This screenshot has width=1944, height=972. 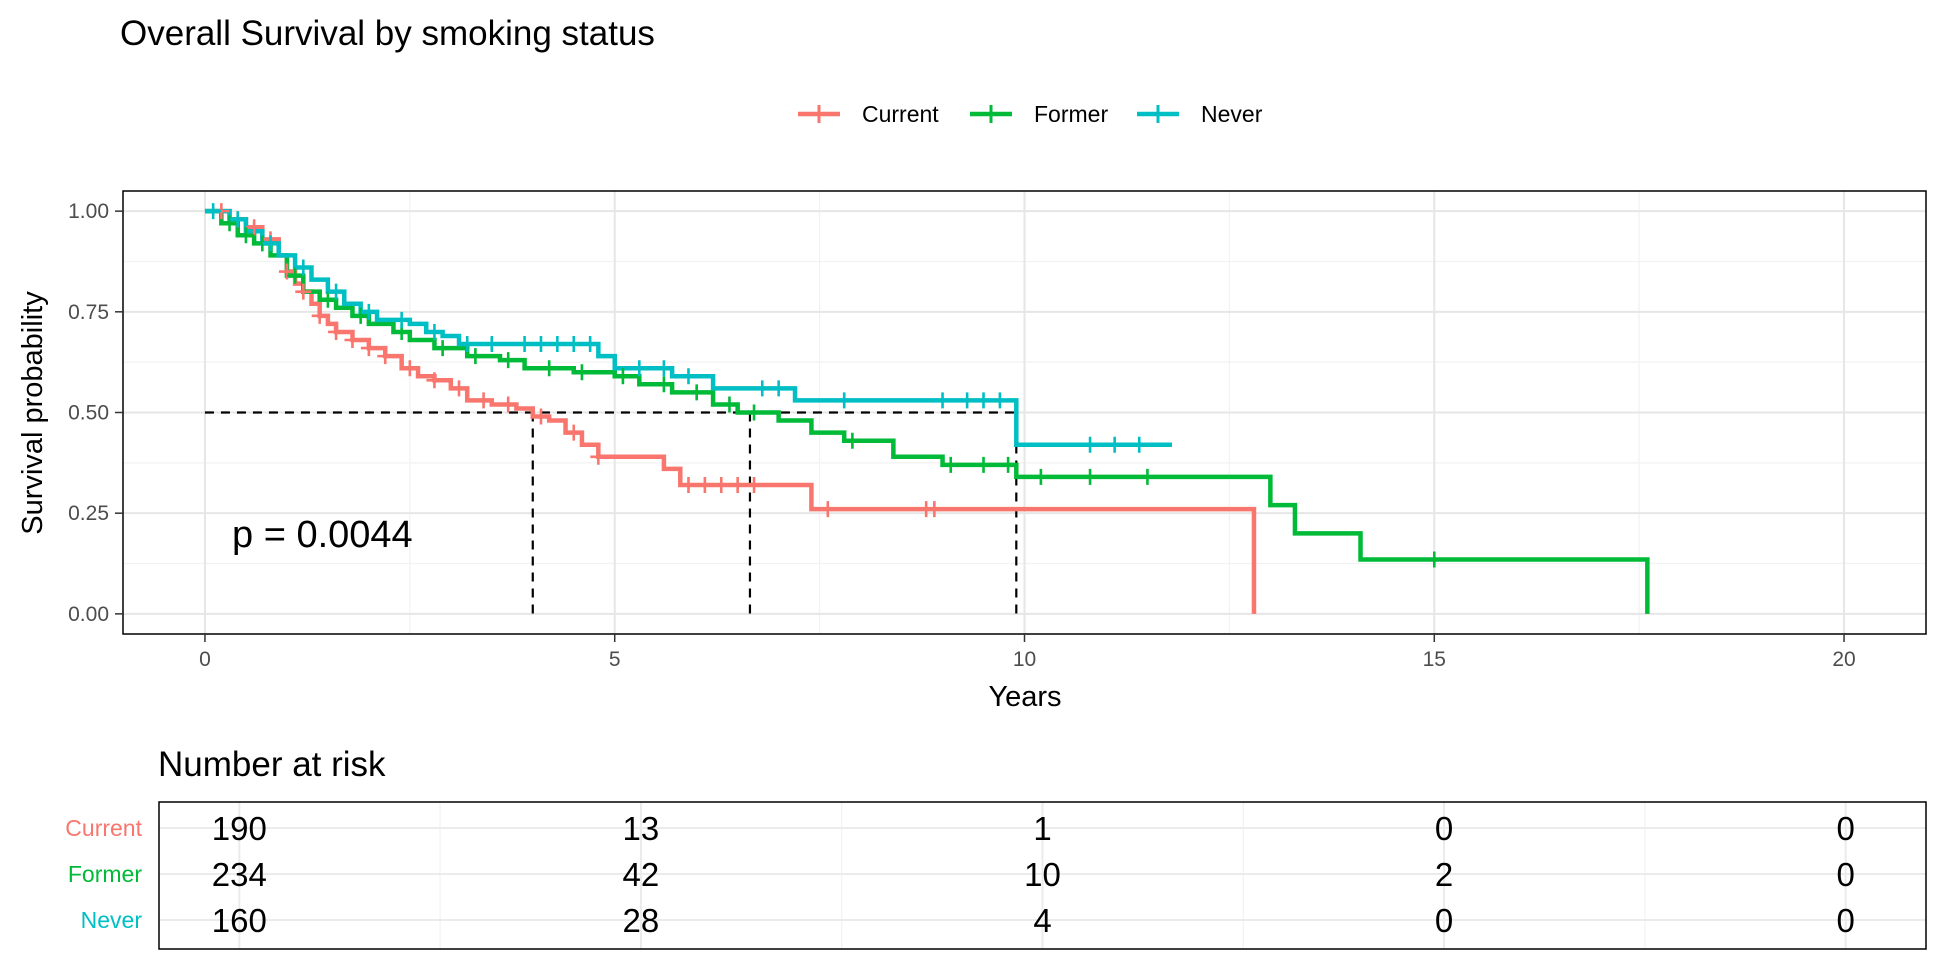 What do you see at coordinates (105, 874) in the screenshot?
I see `risk-row-label-former: Former` at bounding box center [105, 874].